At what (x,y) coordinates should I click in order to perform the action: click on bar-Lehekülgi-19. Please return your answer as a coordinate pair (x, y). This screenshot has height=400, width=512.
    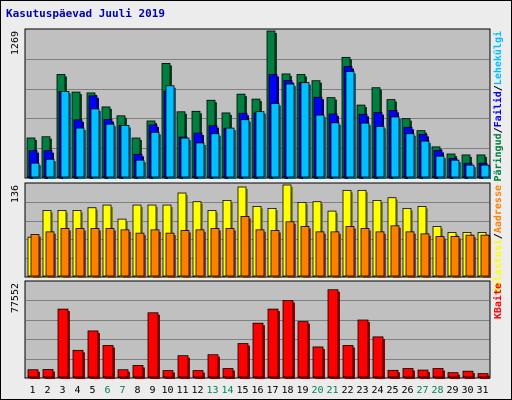
    Looking at the image, I should click on (305, 130).